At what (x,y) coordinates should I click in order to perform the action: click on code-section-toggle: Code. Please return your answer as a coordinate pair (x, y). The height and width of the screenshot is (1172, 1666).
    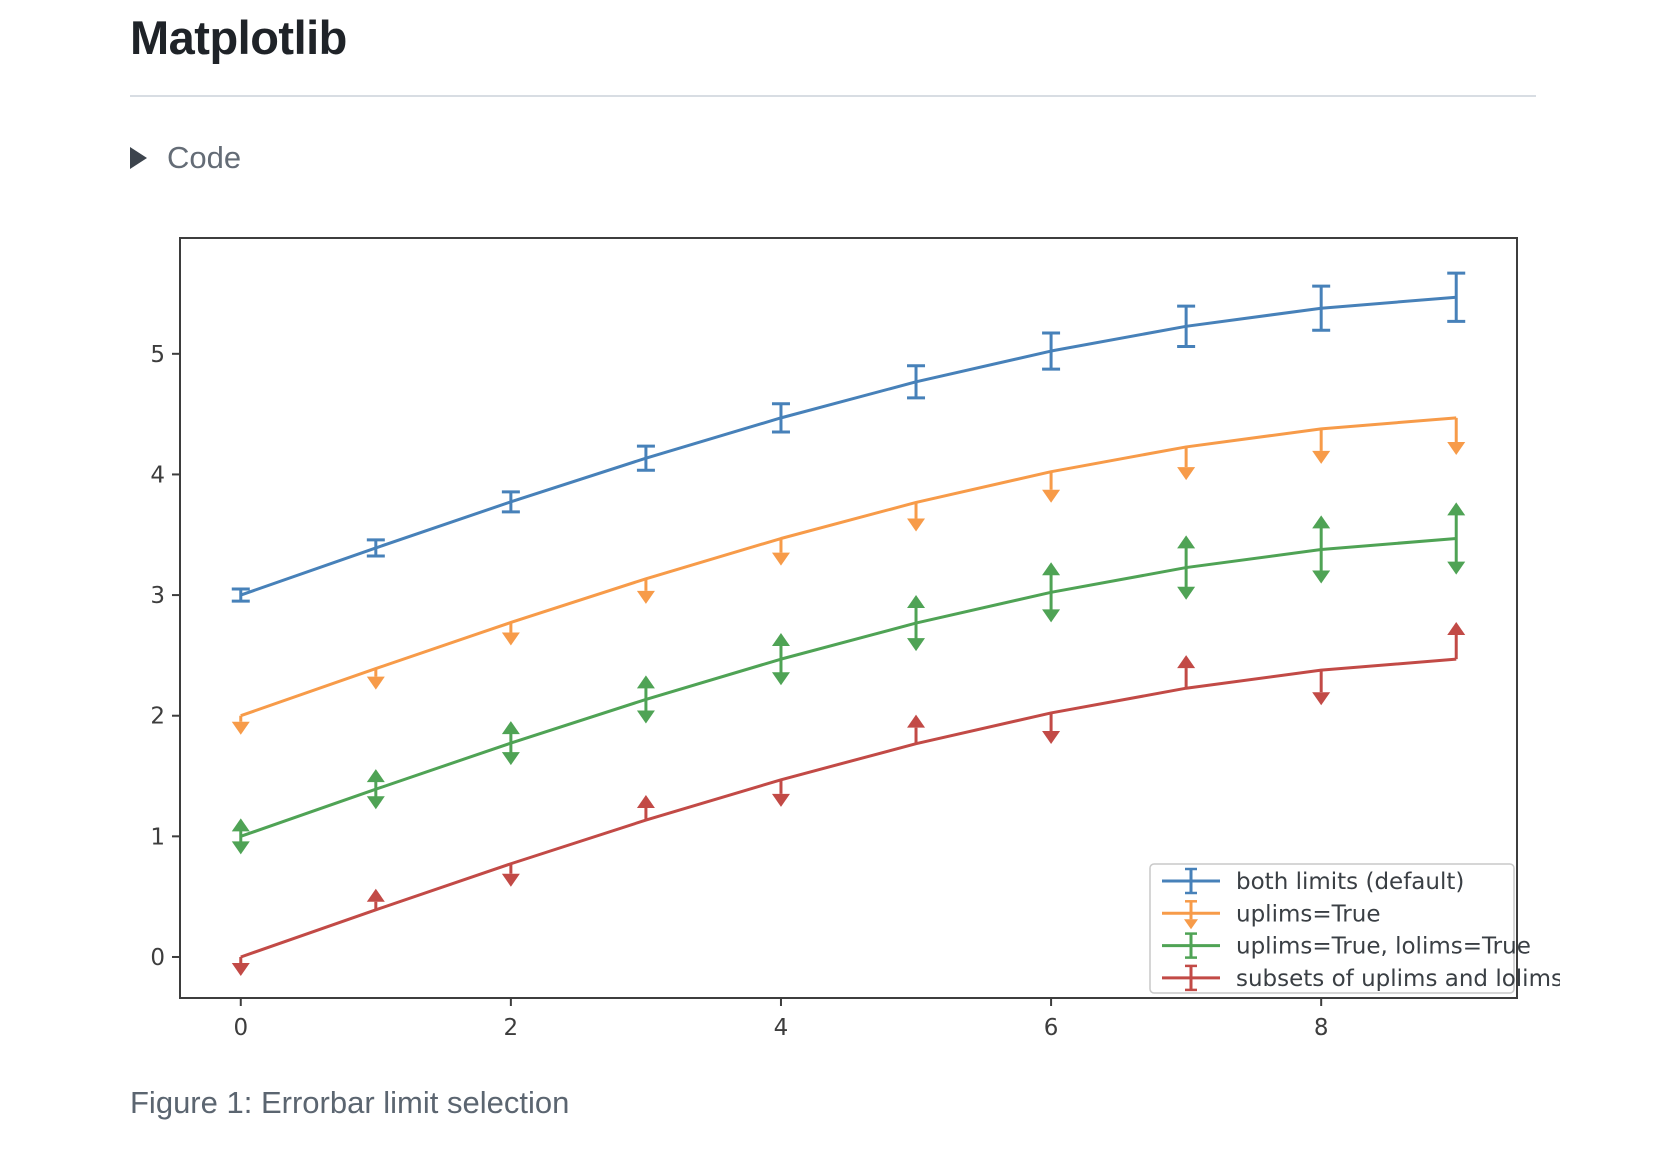
    Looking at the image, I should click on (185, 158).